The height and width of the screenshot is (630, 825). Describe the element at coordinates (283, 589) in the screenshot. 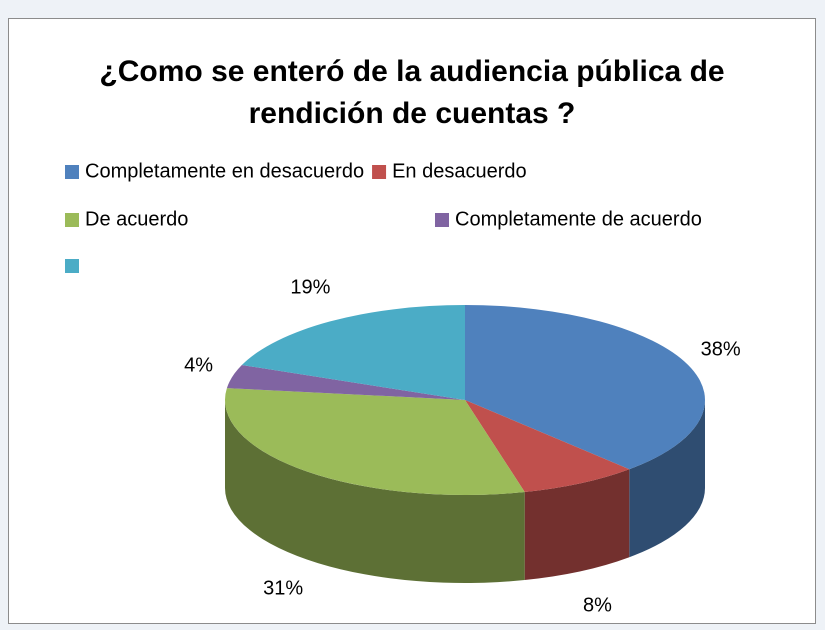

I see `data-label: 31%` at that location.